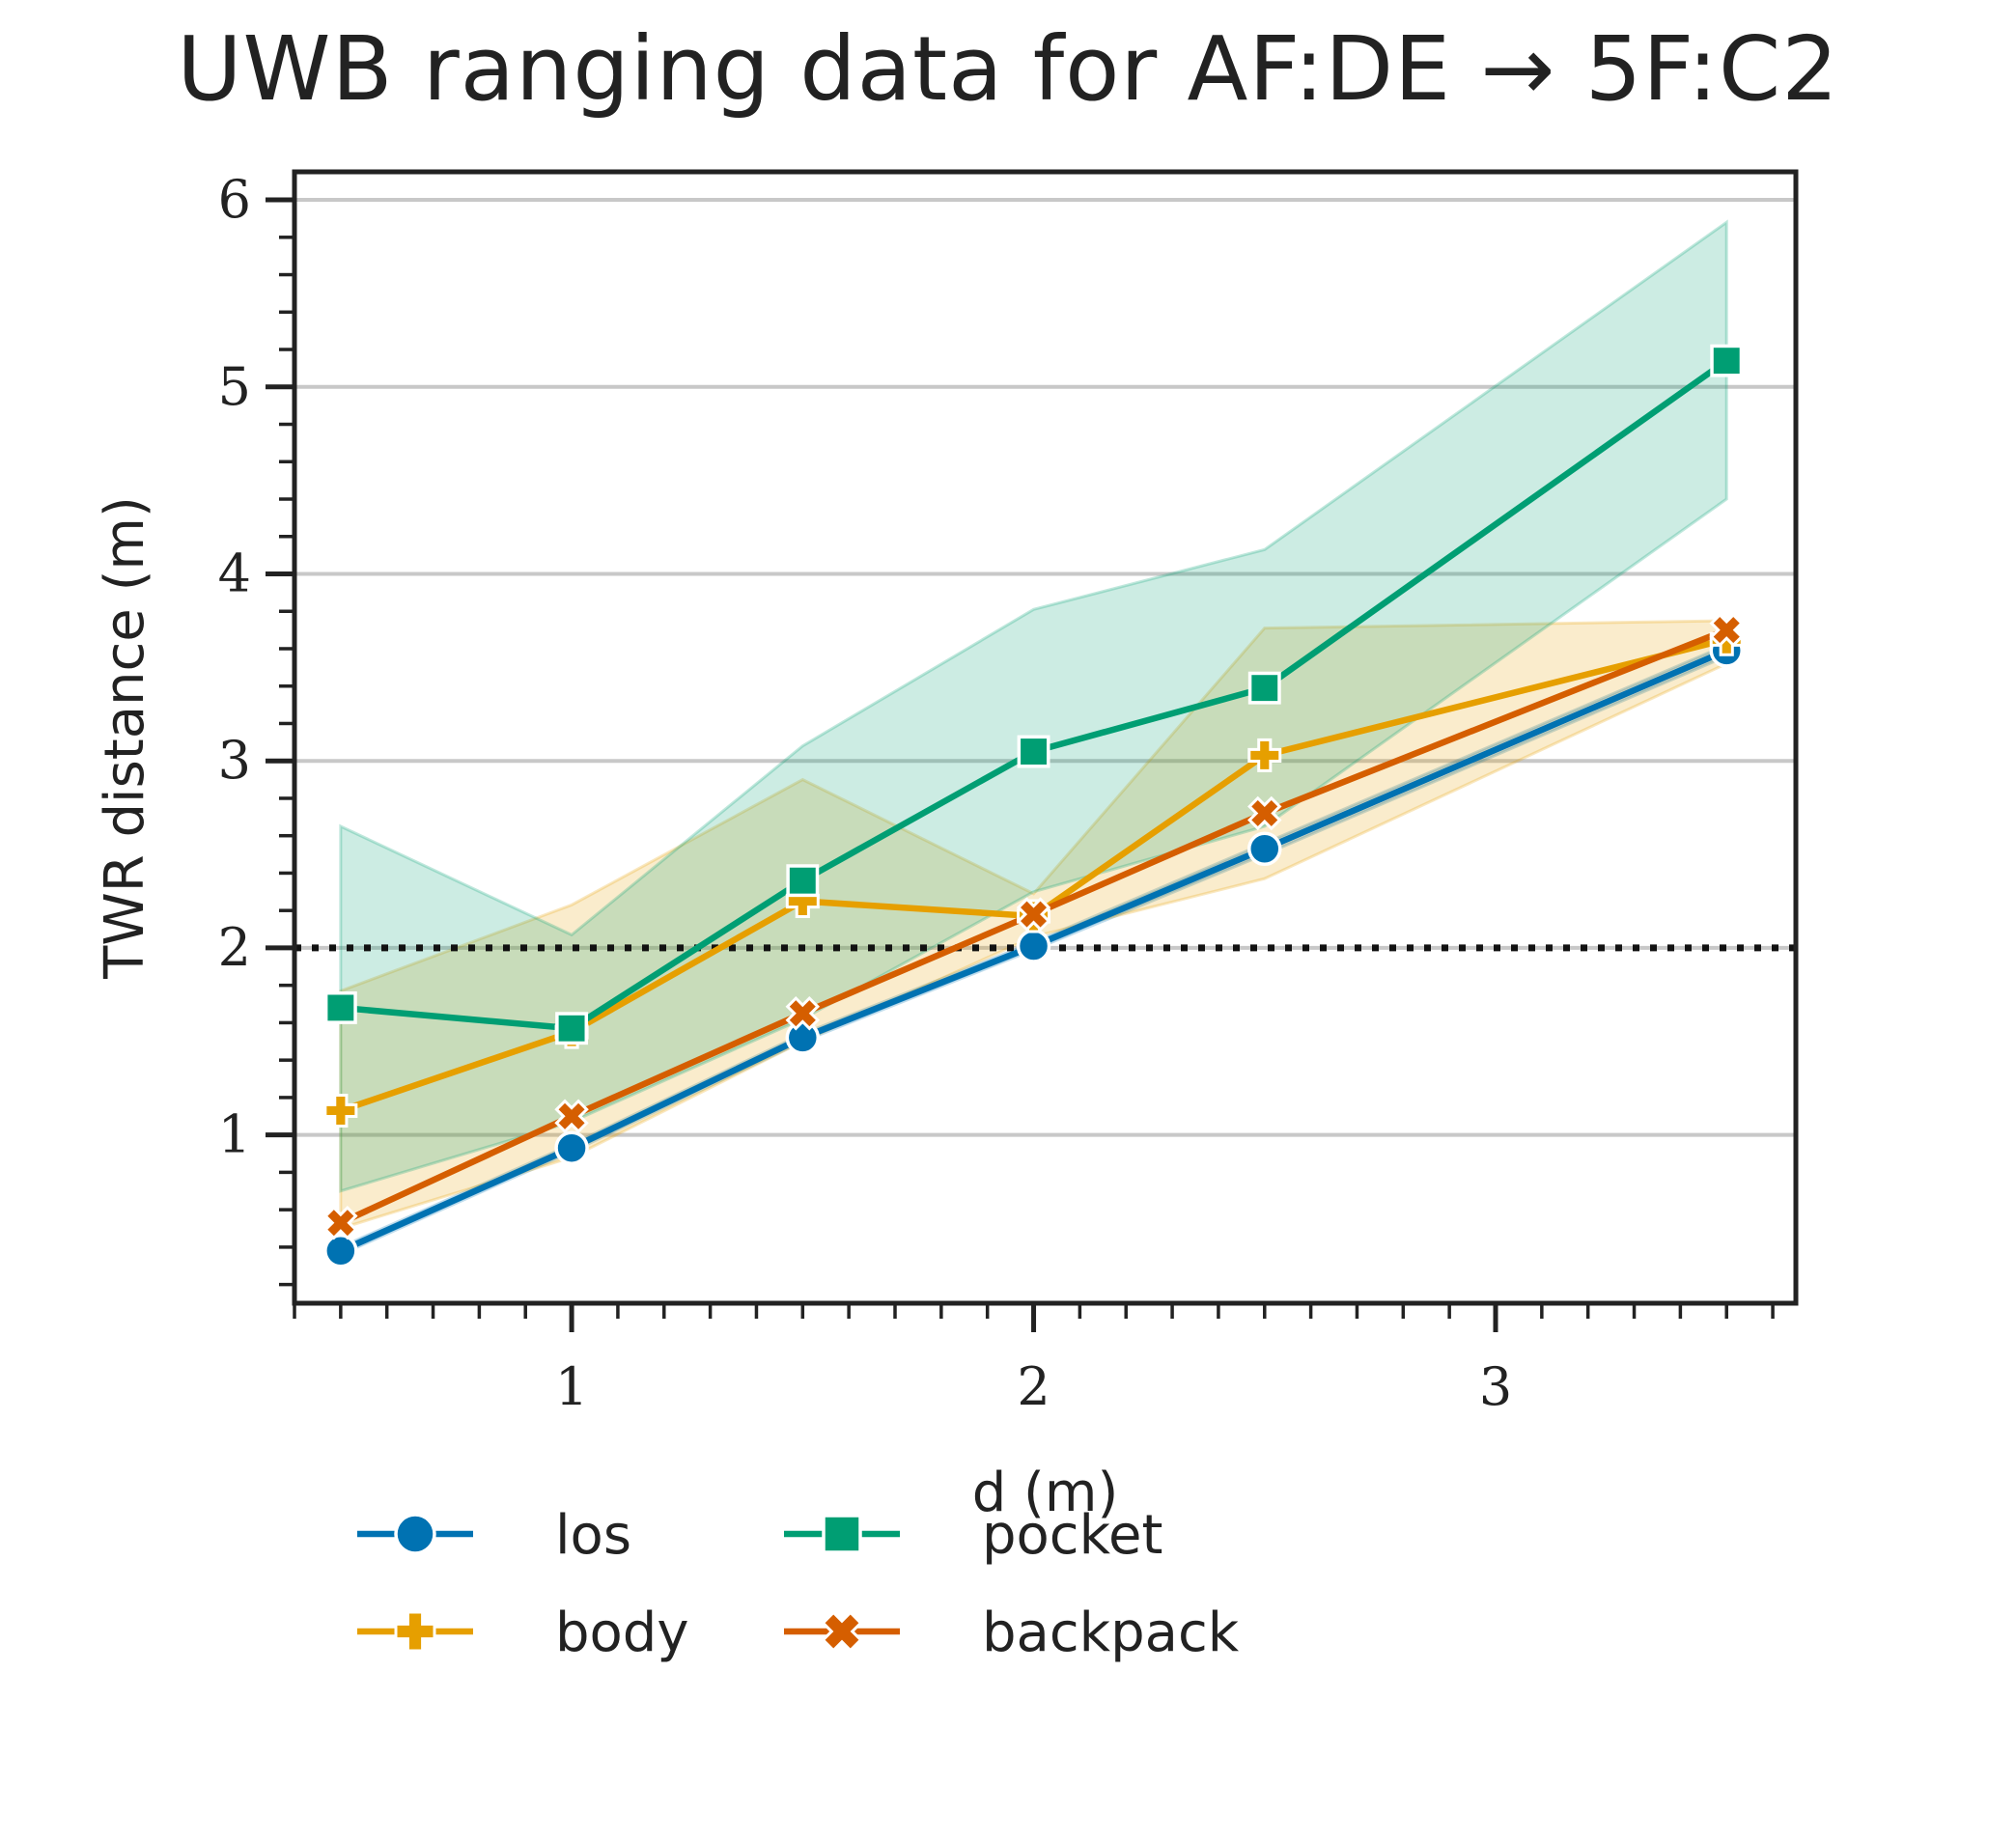 Image resolution: width=2016 pixels, height=1839 pixels. Describe the element at coordinates (593, 1535) in the screenshot. I see `legend-label: los` at that location.